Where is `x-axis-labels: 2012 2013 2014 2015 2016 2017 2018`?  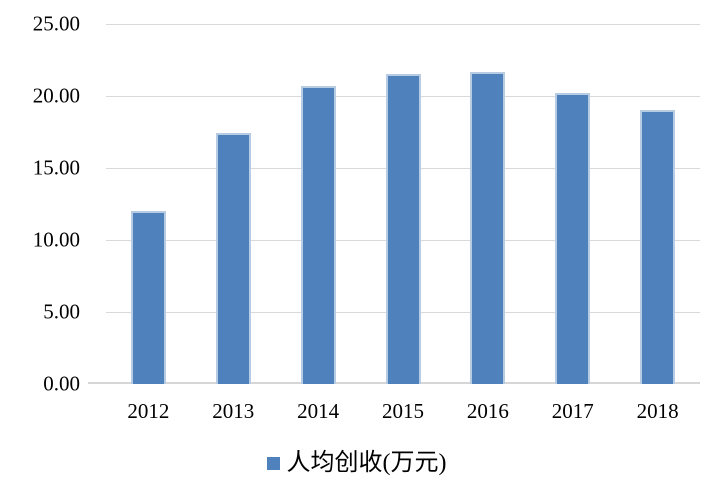
x-axis-labels: 2012 2013 2014 2015 2016 2017 2018 is located at coordinates (403, 412).